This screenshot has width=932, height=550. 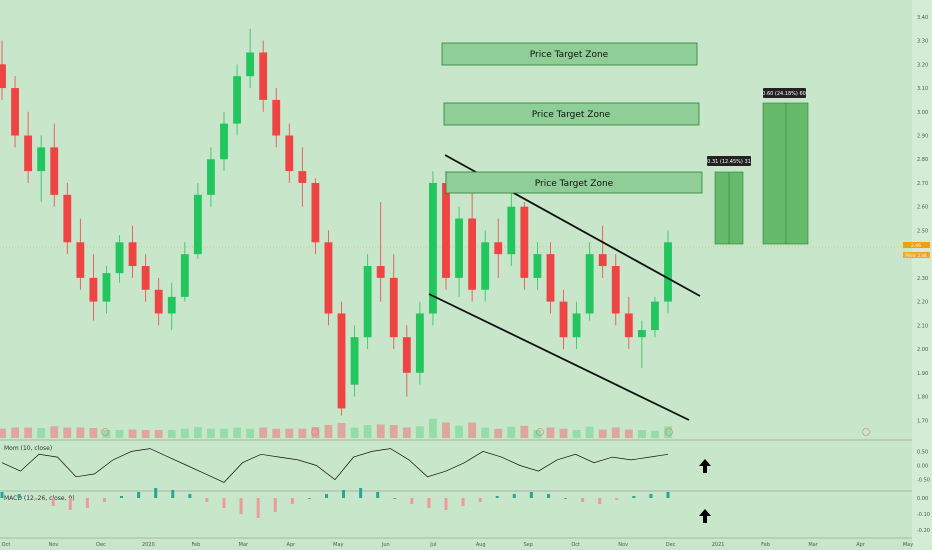 What do you see at coordinates (922, 499) in the screenshot?
I see `macd-y-tick: 0.00` at bounding box center [922, 499].